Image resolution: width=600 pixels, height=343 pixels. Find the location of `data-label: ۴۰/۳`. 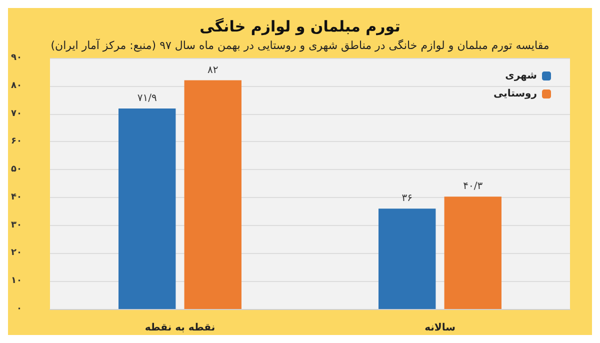

data-label: ۴۰/۳ is located at coordinates (473, 186).